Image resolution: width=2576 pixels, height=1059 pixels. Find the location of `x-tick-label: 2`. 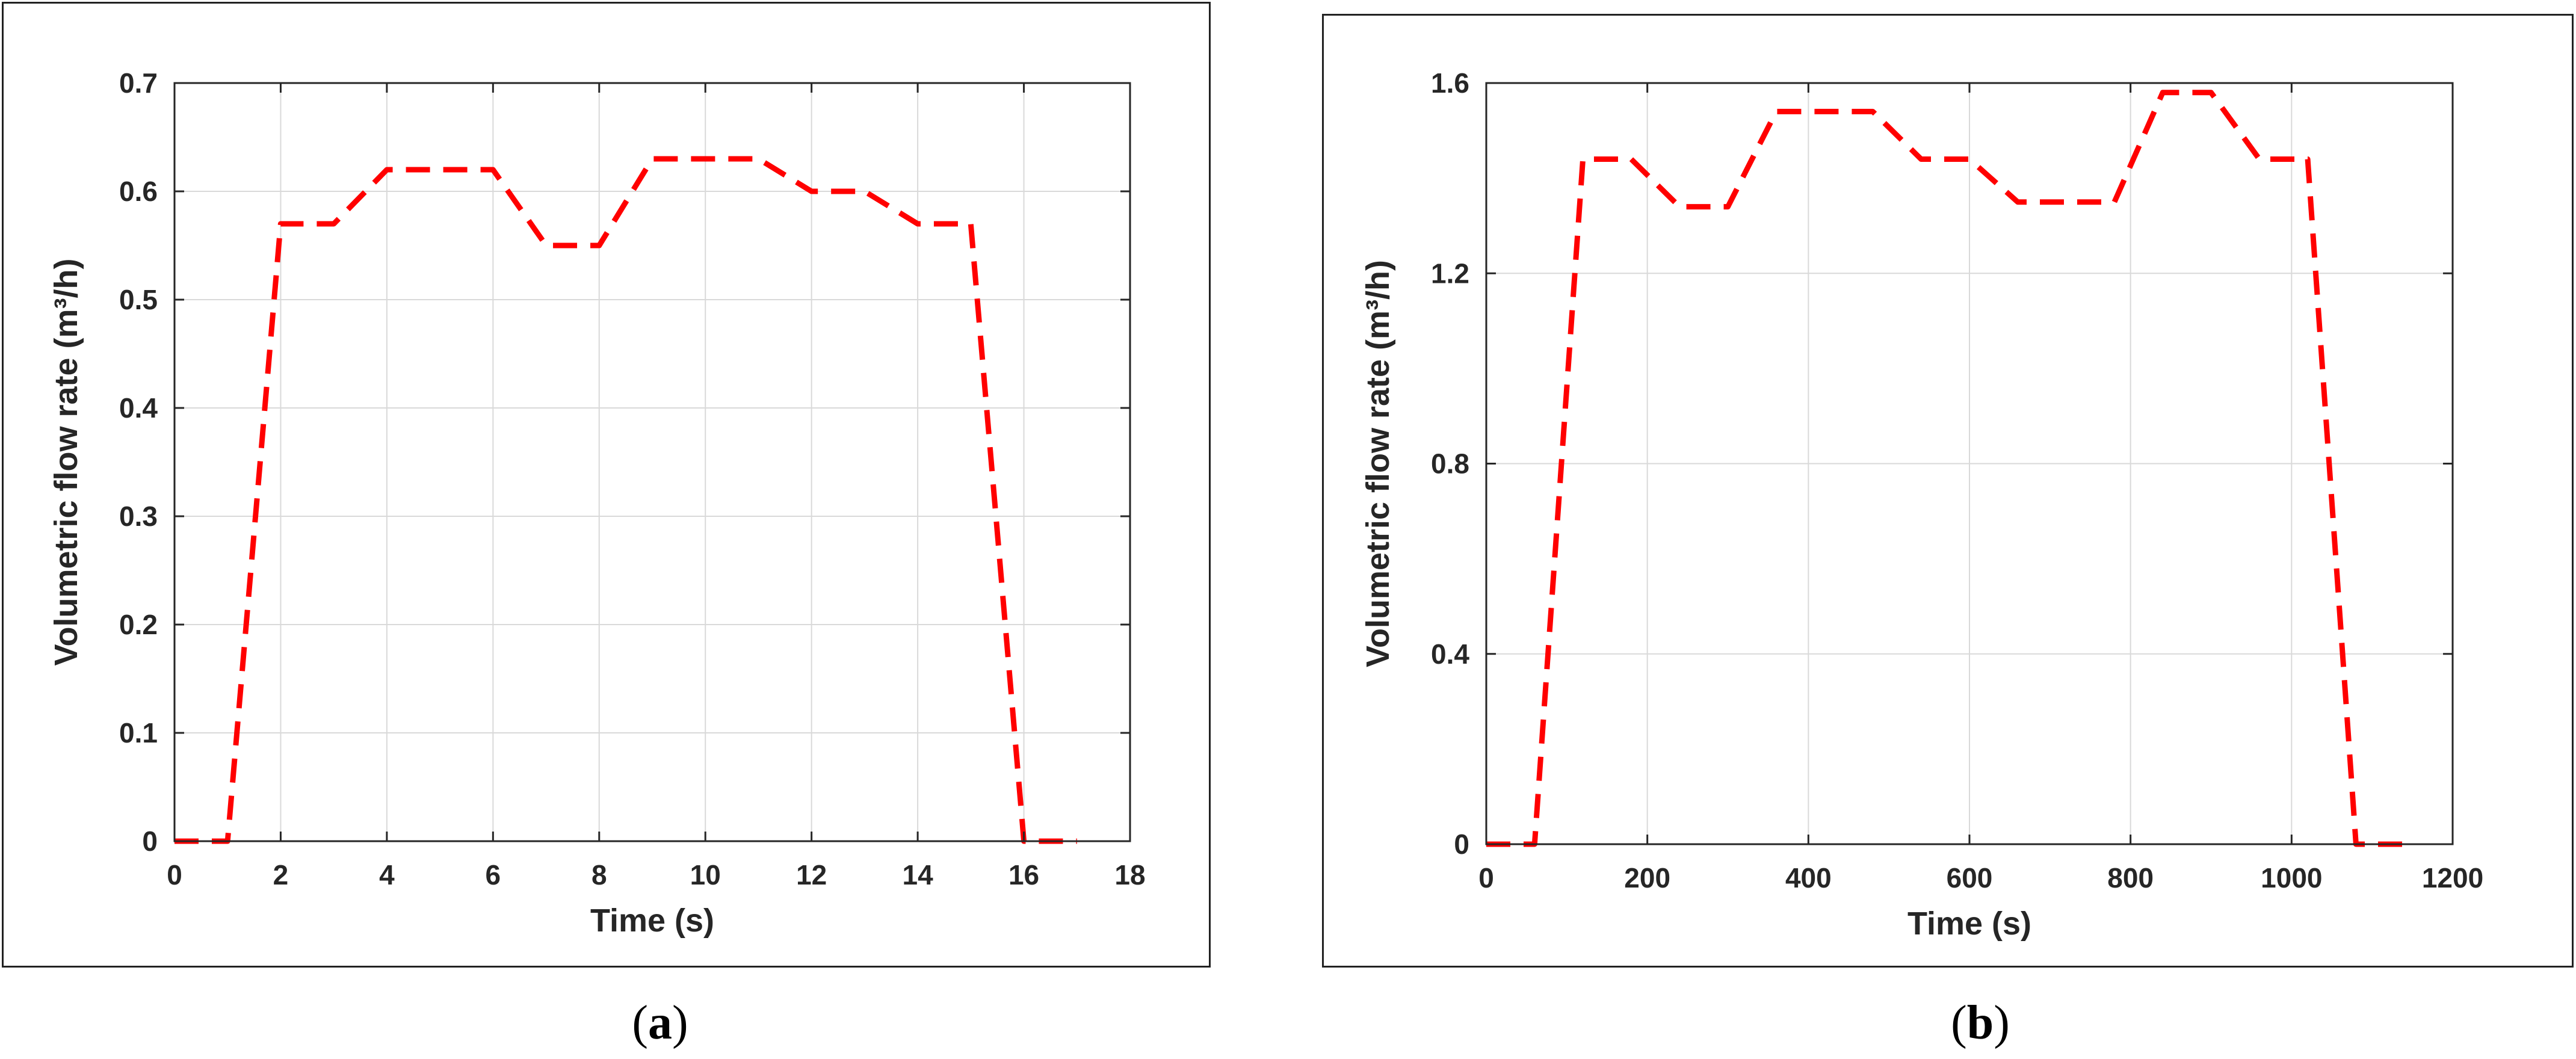

x-tick-label: 2 is located at coordinates (281, 875).